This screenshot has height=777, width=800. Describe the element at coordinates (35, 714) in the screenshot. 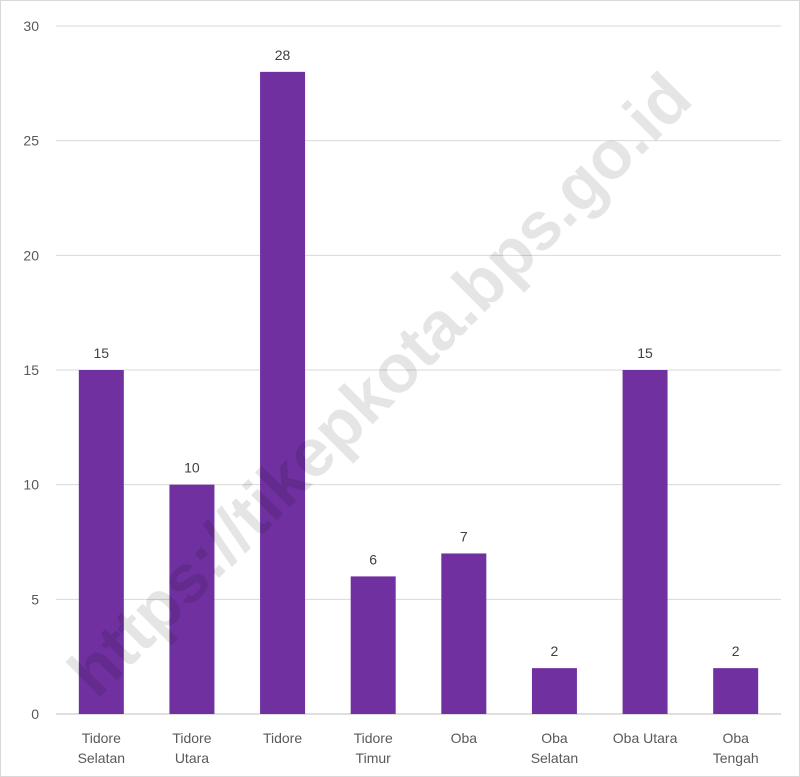

I see `y-tick-label: 0` at that location.